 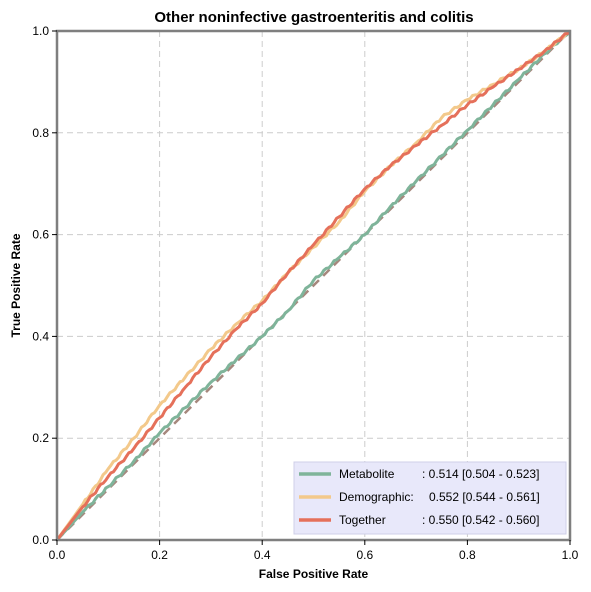 What do you see at coordinates (480, 520) in the screenshot?
I see `legend-value-together: : 0.550 [0.542 - 0.560]` at bounding box center [480, 520].